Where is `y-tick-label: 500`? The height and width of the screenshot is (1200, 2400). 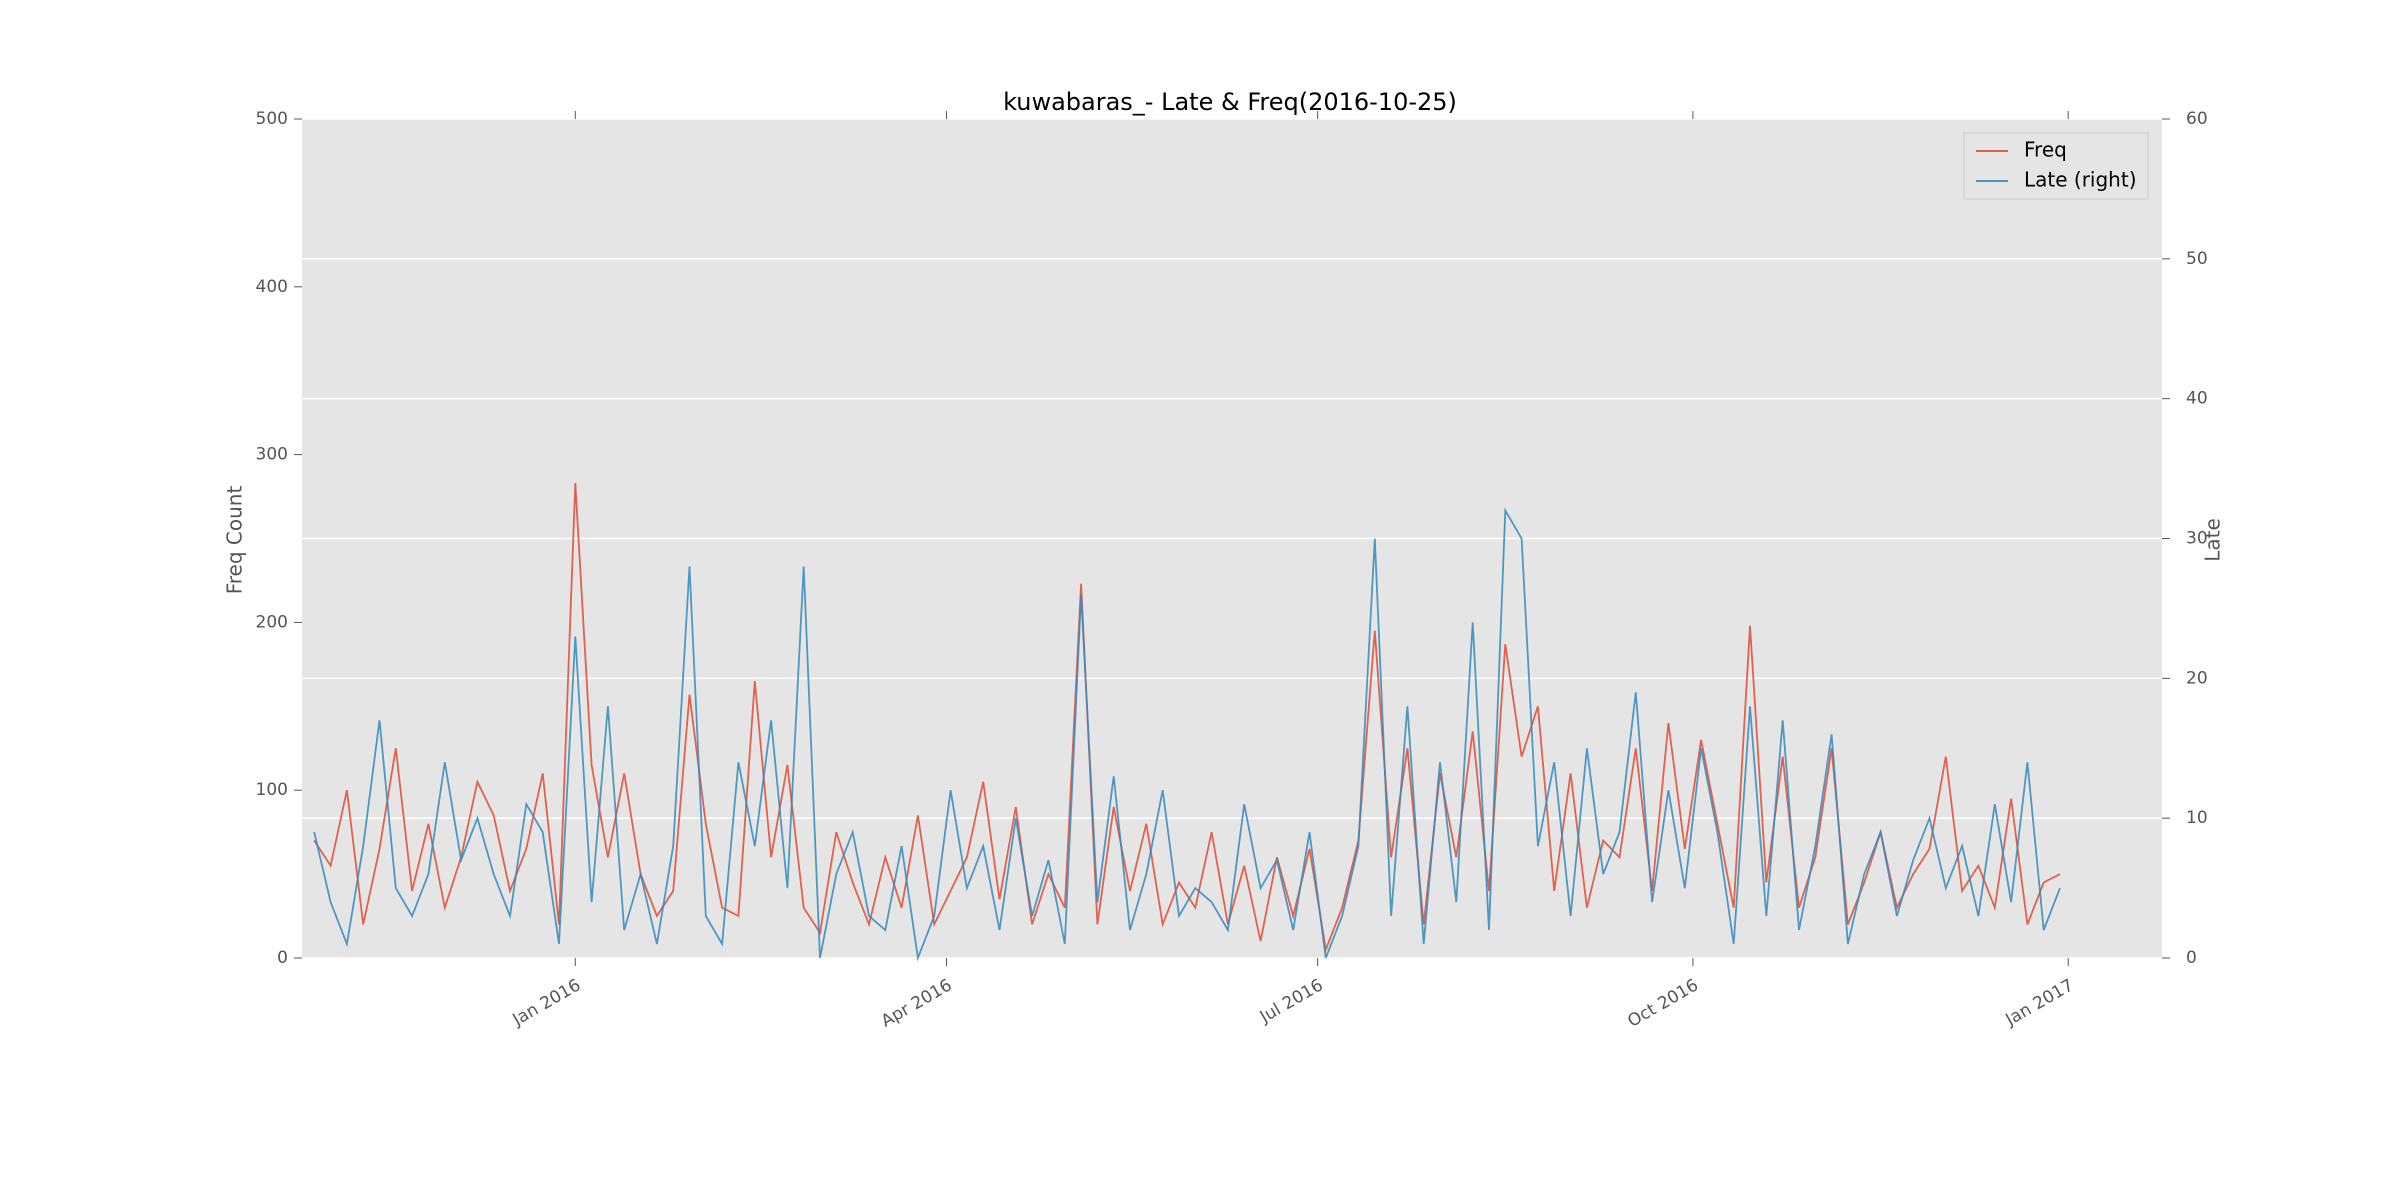 y-tick-label: 500 is located at coordinates (272, 119).